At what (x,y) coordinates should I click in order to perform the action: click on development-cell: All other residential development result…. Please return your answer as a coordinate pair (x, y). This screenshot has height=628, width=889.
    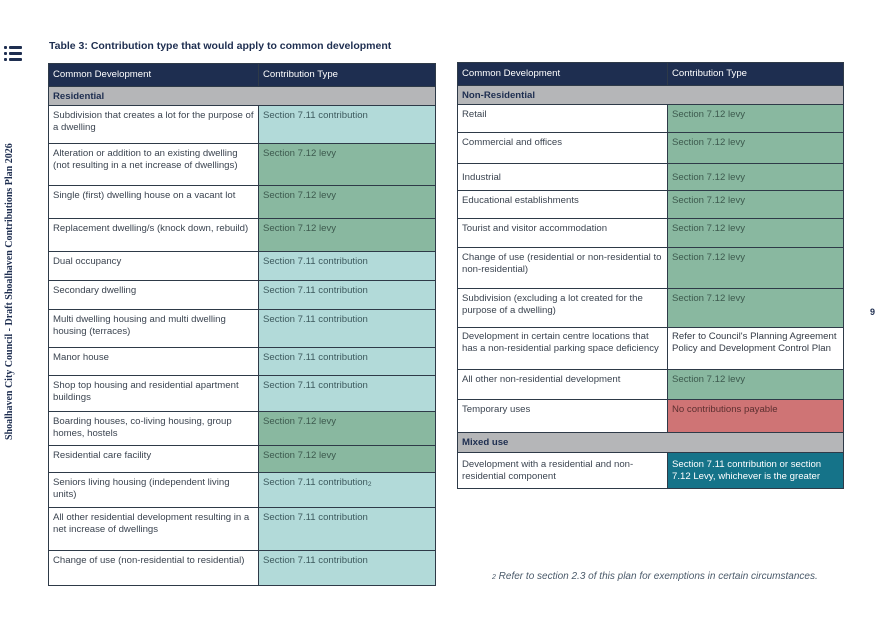
    Looking at the image, I should click on (153, 529).